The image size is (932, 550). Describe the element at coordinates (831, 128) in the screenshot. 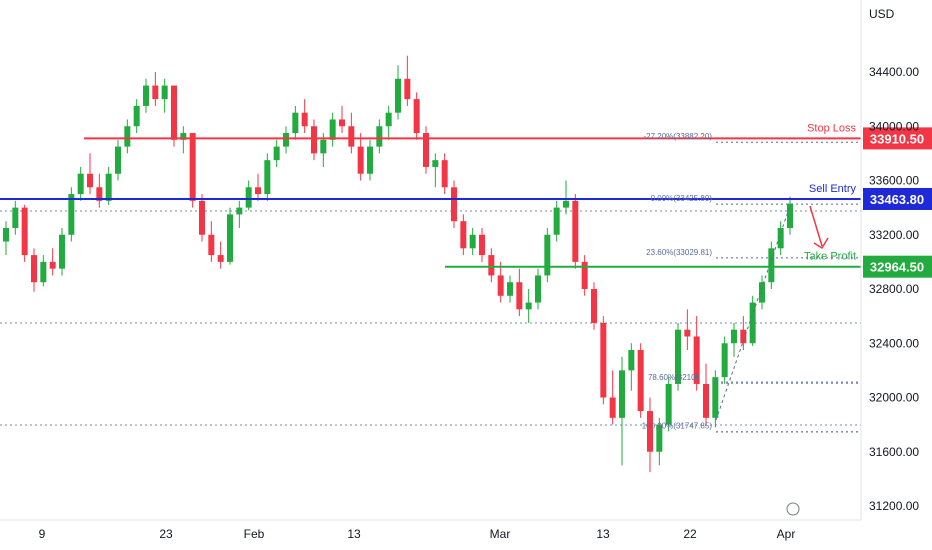

I see `level-name-0: Stop Loss` at that location.